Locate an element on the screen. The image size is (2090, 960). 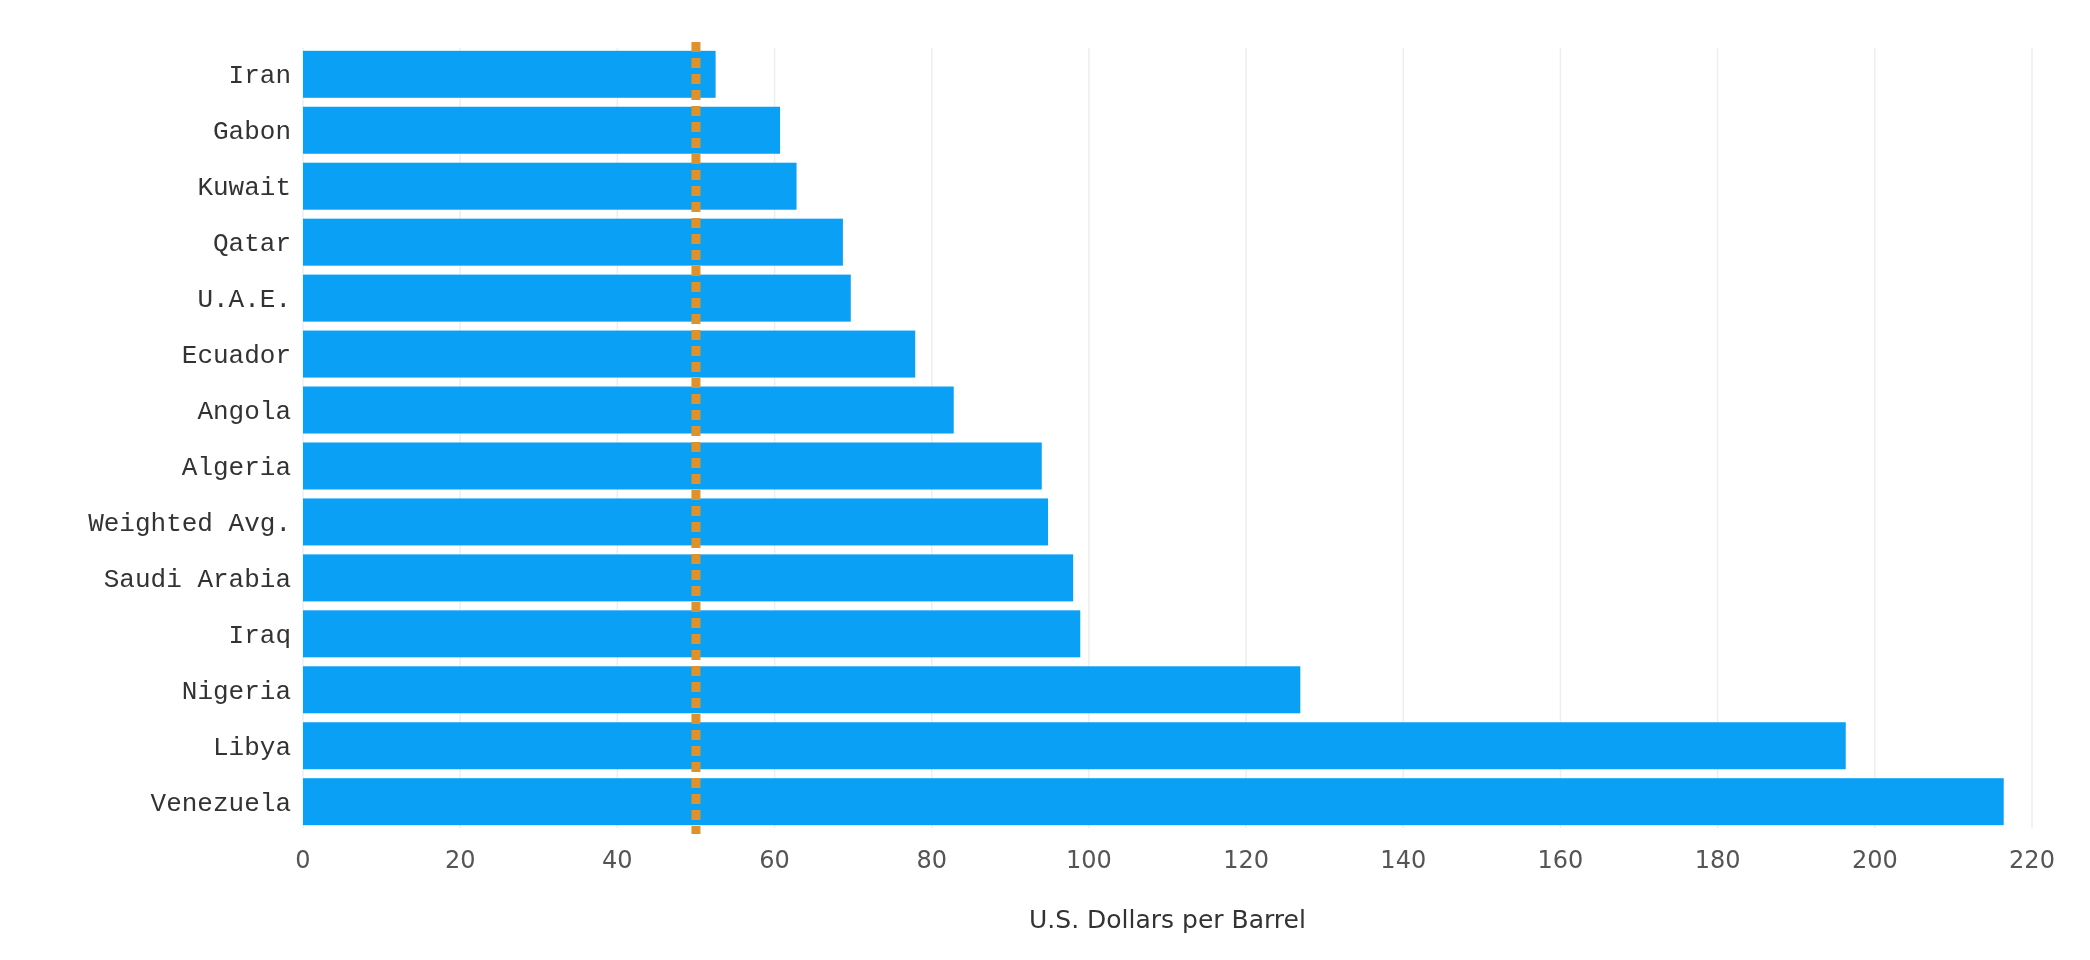
y-tick-label: Nigeria is located at coordinates (236, 691).